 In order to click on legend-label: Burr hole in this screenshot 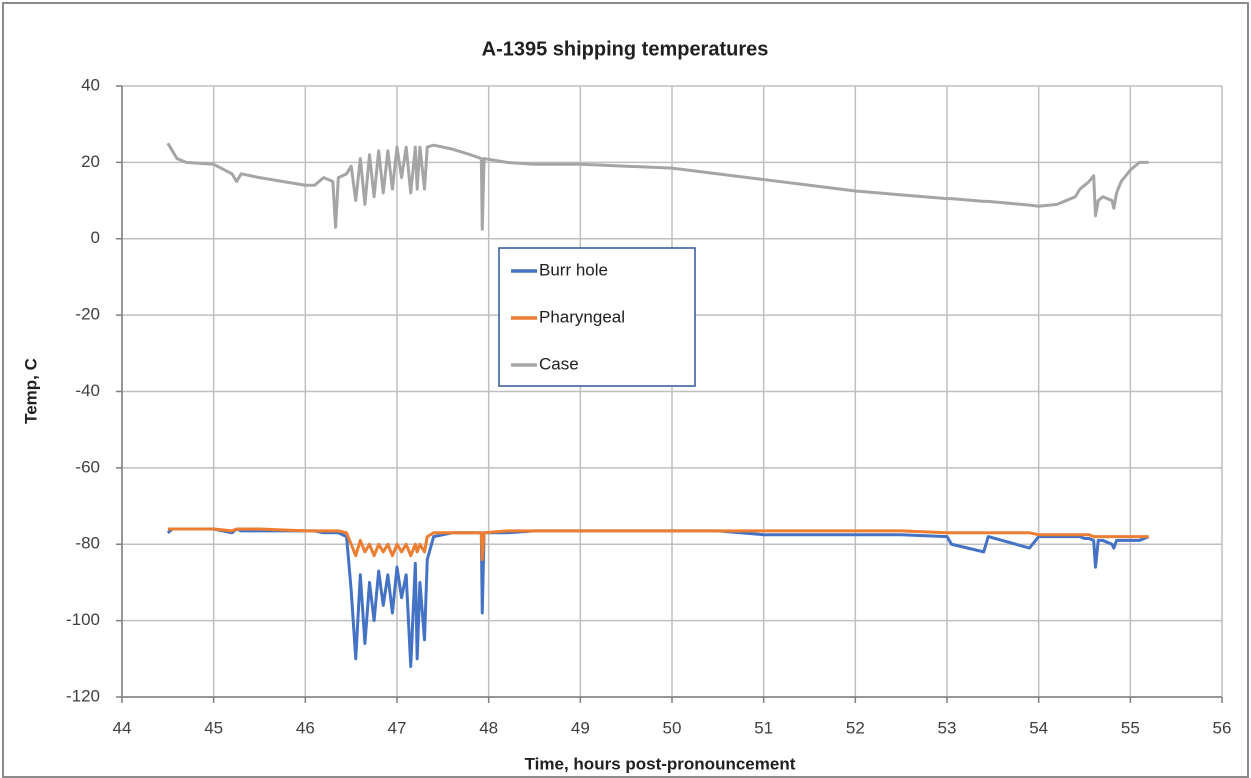, I will do `click(573, 269)`.